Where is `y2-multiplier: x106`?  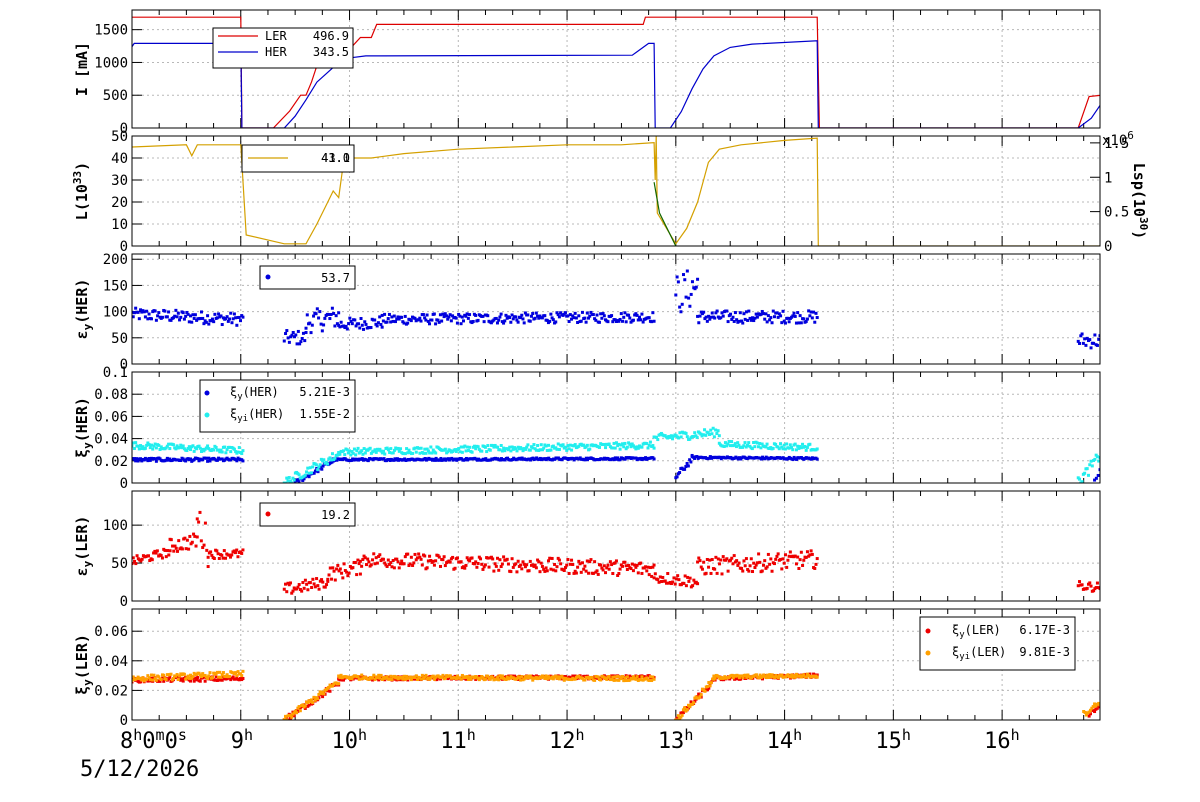 y2-multiplier: x106 is located at coordinates (1118, 139).